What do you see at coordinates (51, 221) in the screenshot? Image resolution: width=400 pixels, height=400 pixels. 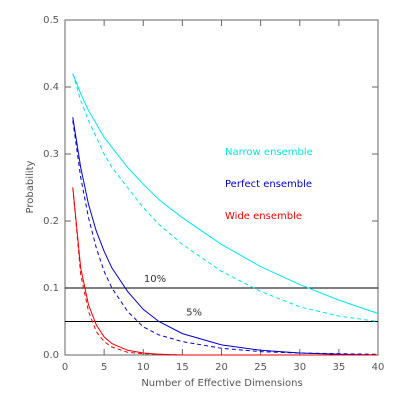 I see `y-tick-label: 0.2` at bounding box center [51, 221].